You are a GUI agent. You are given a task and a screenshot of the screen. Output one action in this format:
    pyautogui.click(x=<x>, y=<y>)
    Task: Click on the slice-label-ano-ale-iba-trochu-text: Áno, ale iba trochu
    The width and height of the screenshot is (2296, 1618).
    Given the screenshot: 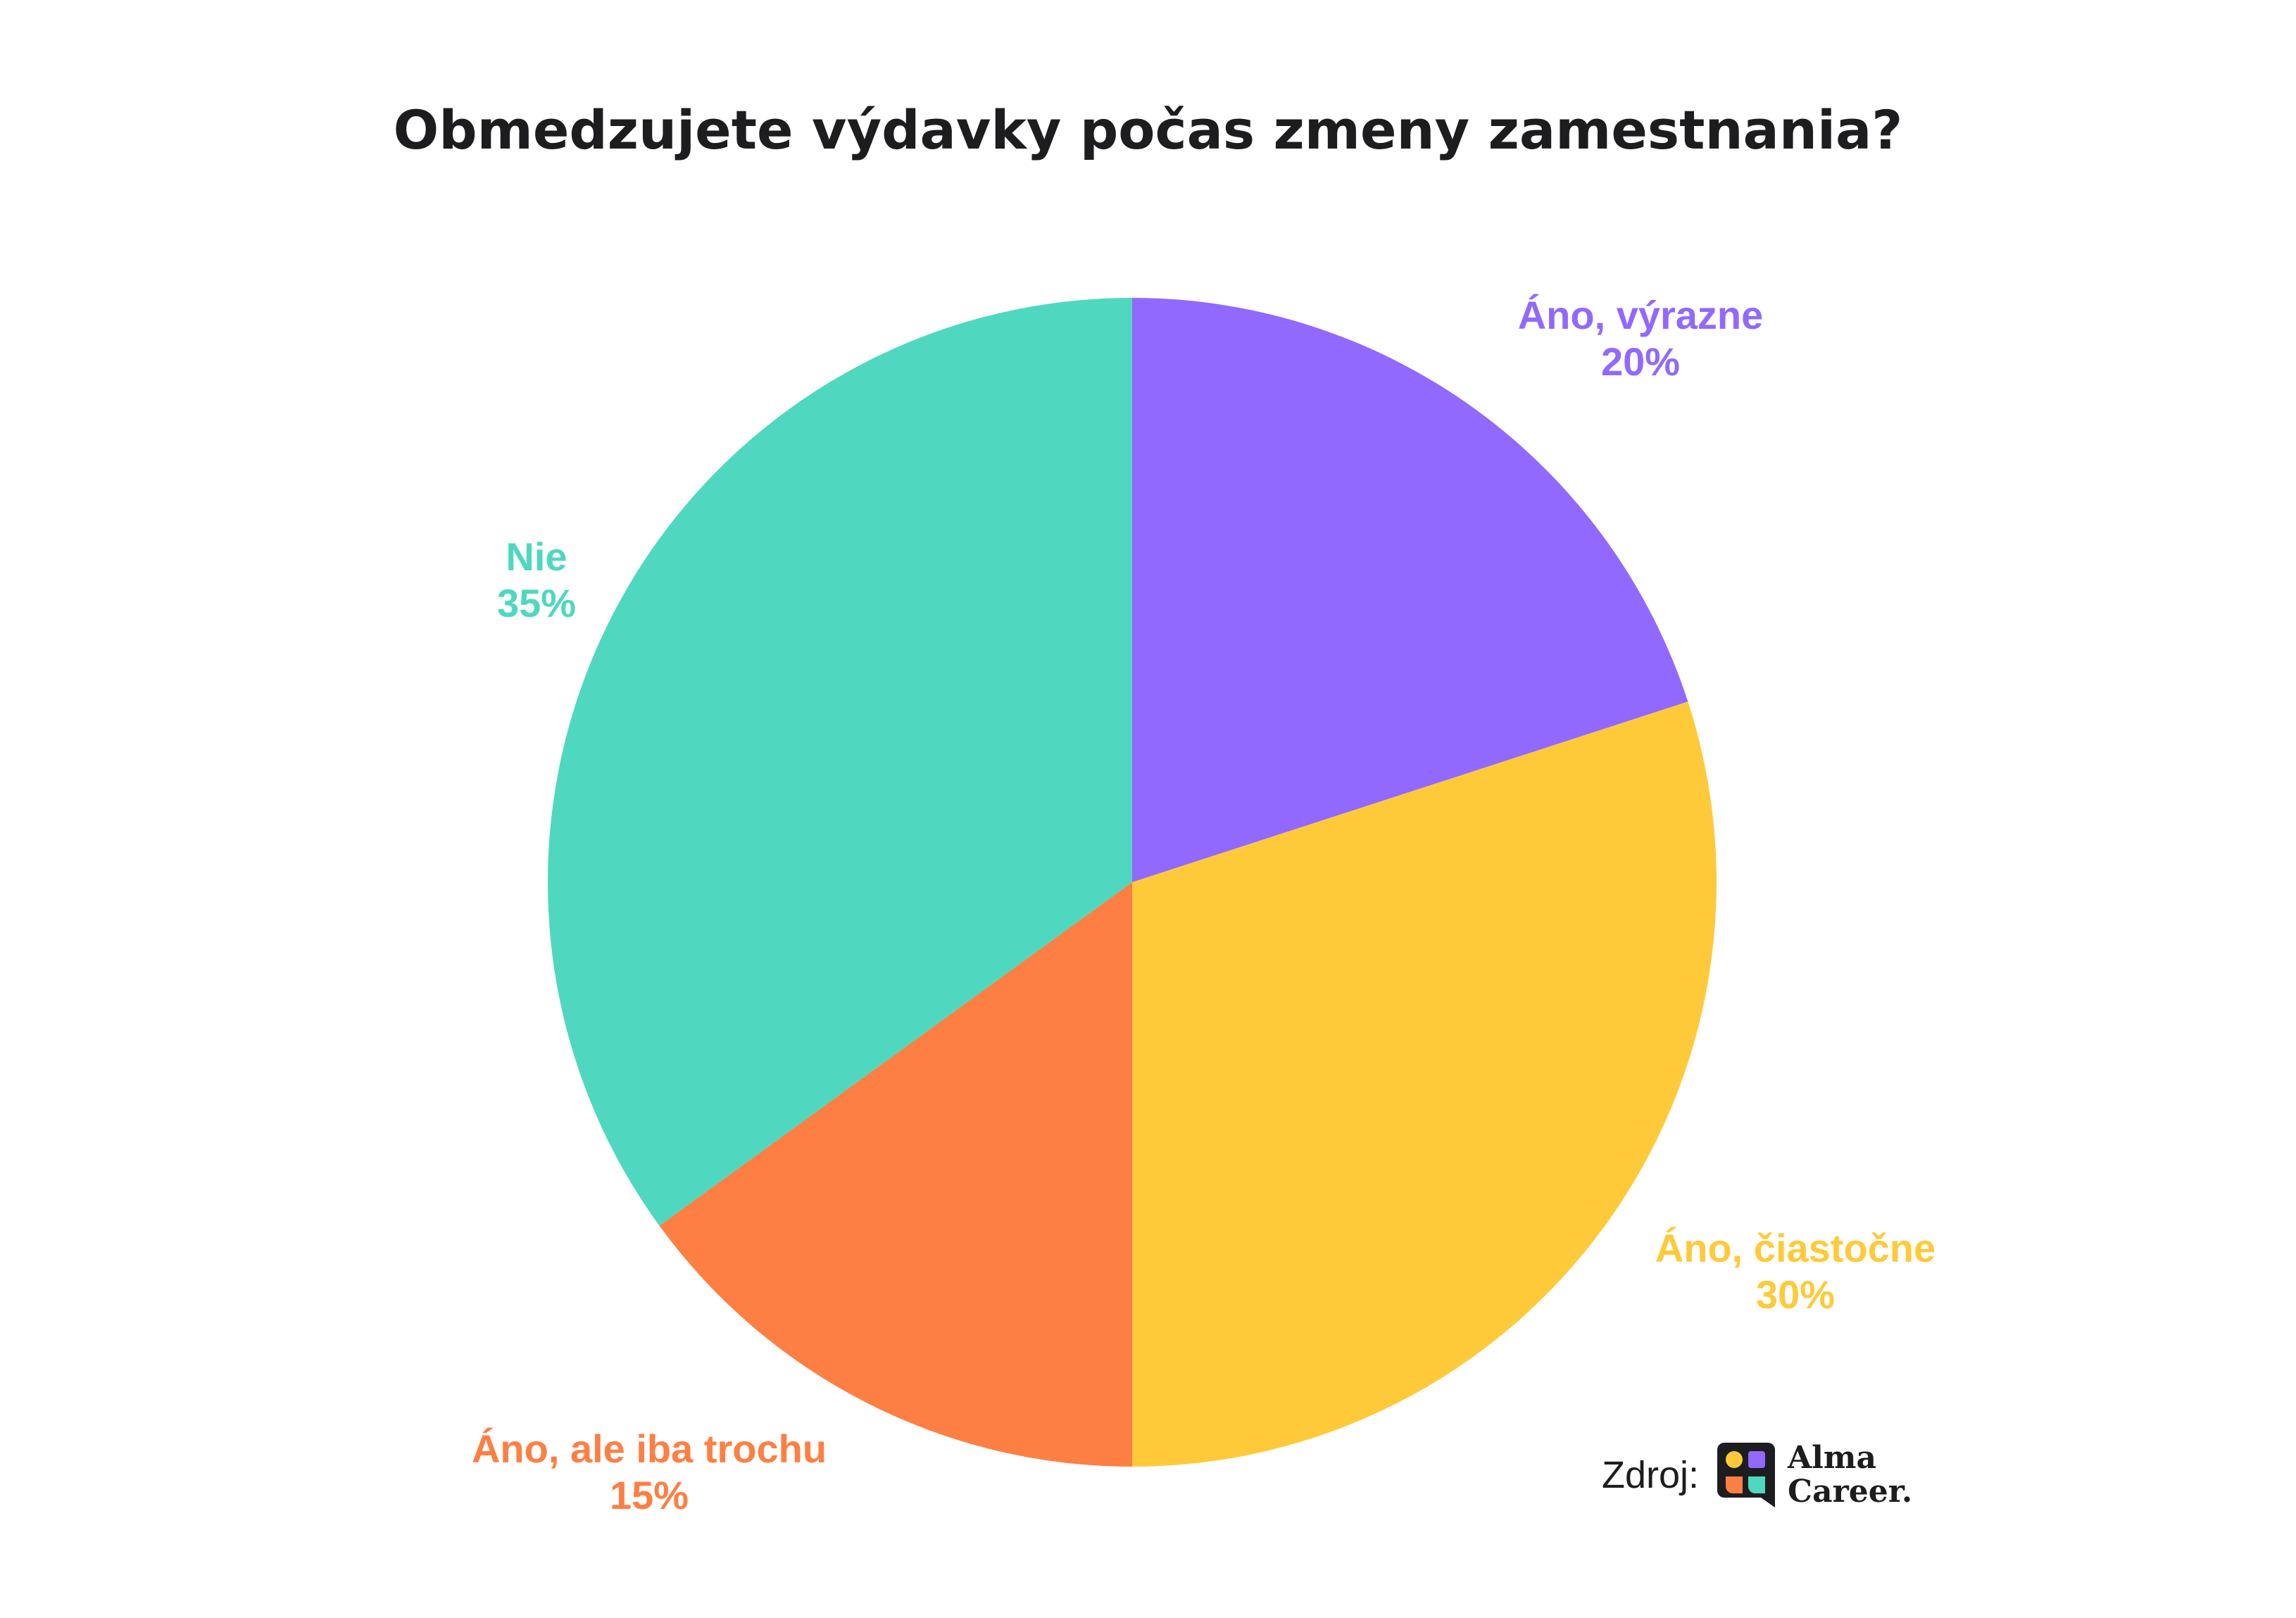 What is the action you would take?
    pyautogui.click(x=649, y=1448)
    